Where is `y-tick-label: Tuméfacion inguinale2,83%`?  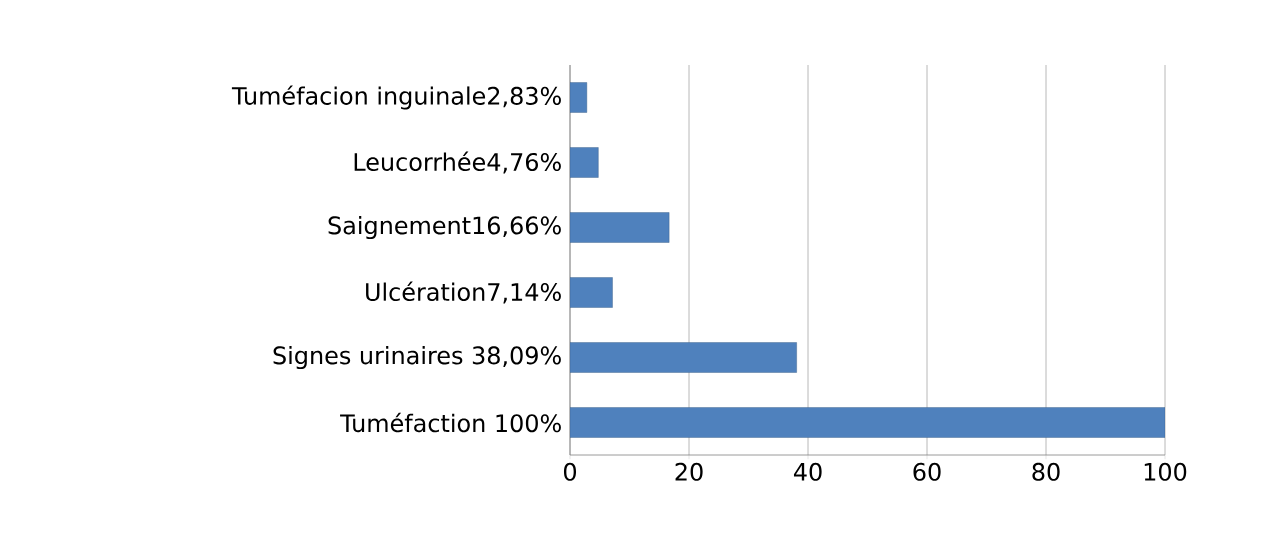 y-tick-label: Tuméfacion inguinale2,83% is located at coordinates (396, 97).